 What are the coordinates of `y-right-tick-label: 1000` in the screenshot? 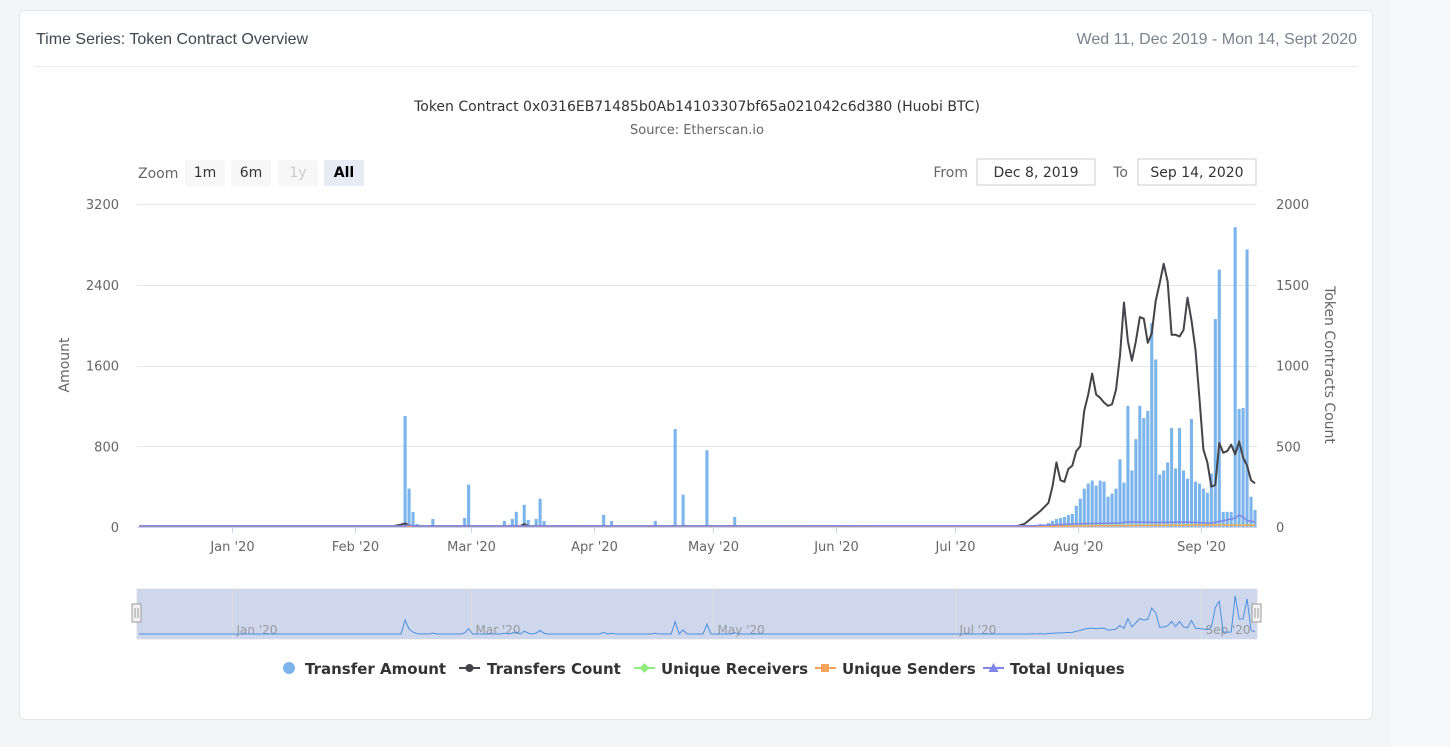 It's located at (1292, 367).